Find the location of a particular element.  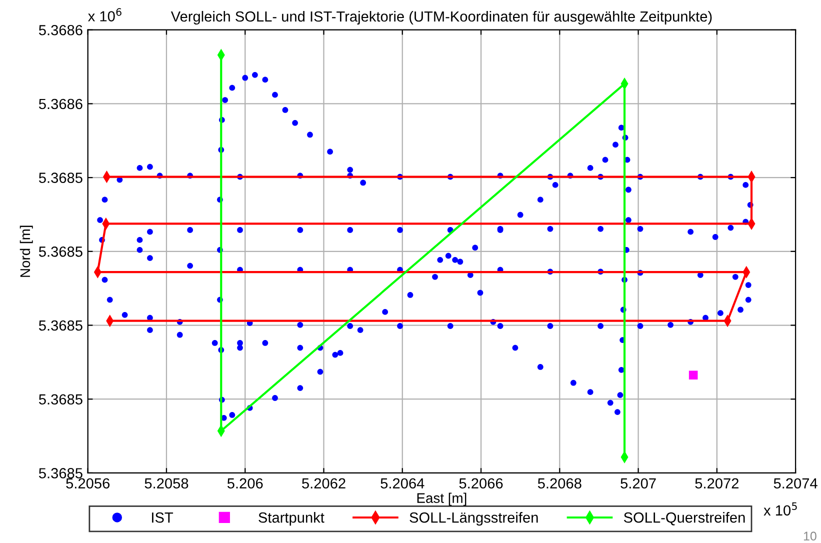

x-axis-title: East [m] is located at coordinates (441, 499).